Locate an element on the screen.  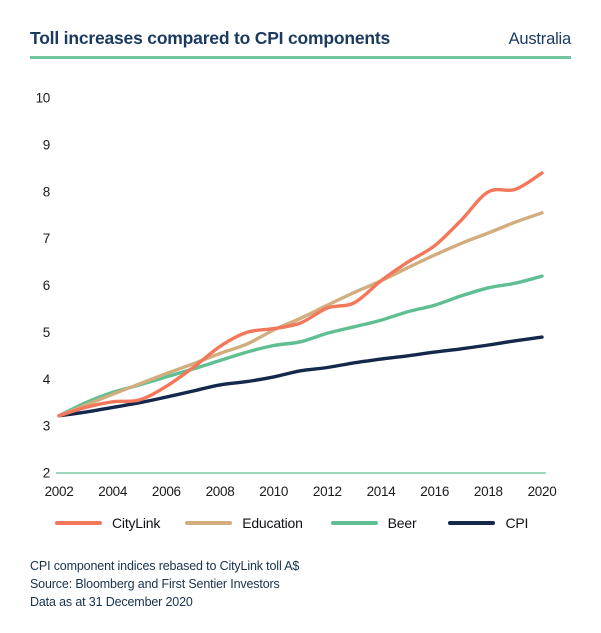
y-tick-label: 9 is located at coordinates (46, 144).